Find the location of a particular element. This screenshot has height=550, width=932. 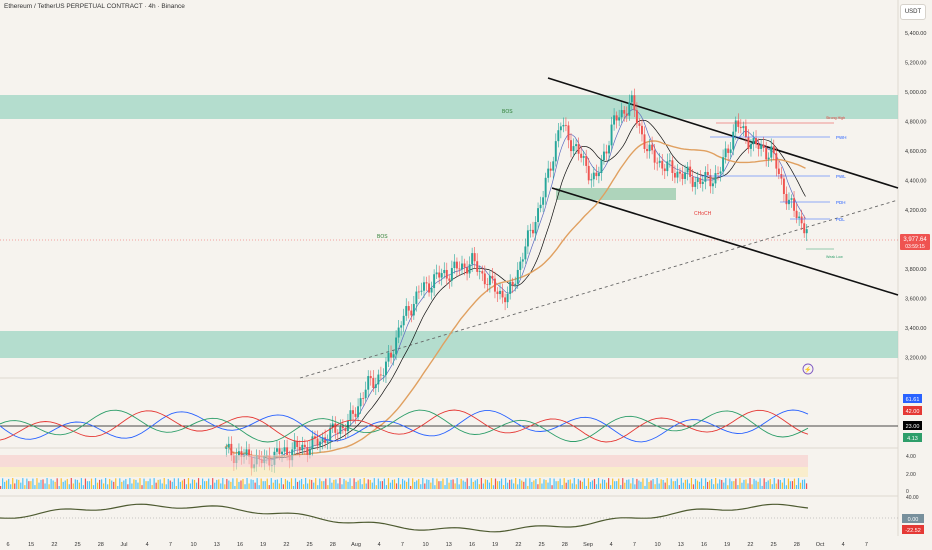

price-tick: 5,400.00 is located at coordinates (915, 34).